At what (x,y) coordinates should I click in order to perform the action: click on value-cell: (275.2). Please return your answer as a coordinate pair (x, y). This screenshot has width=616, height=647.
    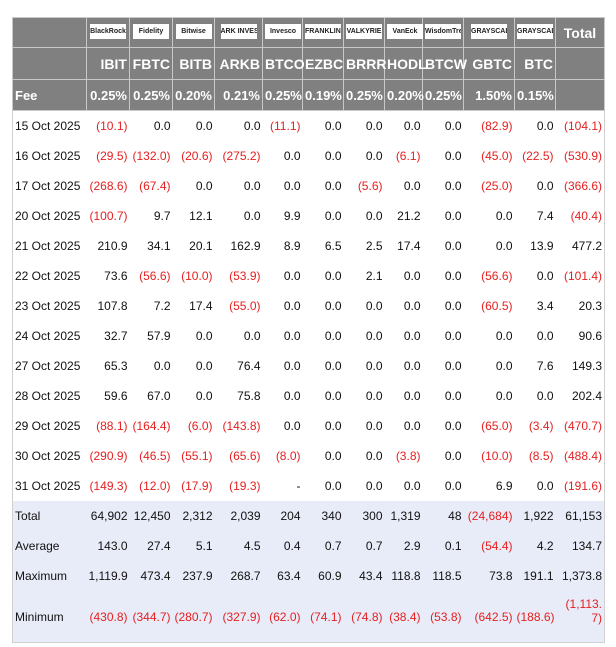
    Looking at the image, I should click on (241, 156).